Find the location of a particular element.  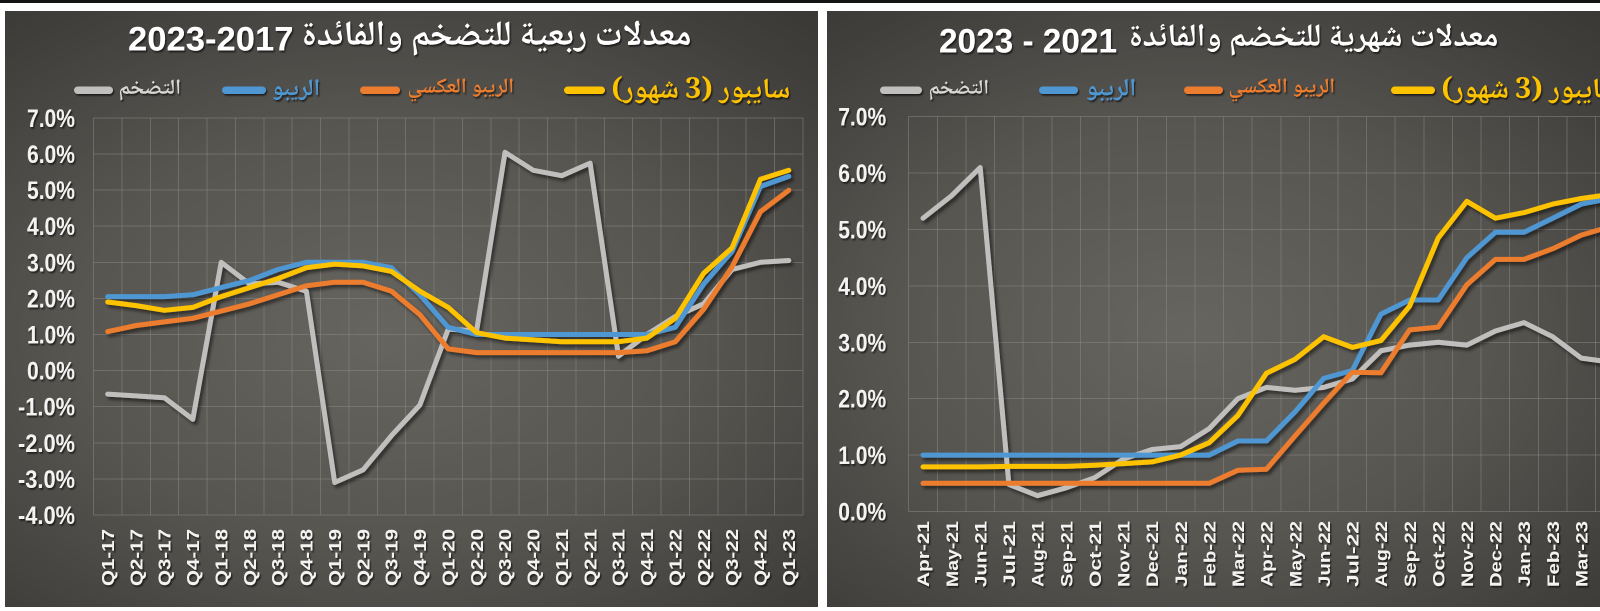

svg-text: Jan-22 is located at coordinates (1182, 554).